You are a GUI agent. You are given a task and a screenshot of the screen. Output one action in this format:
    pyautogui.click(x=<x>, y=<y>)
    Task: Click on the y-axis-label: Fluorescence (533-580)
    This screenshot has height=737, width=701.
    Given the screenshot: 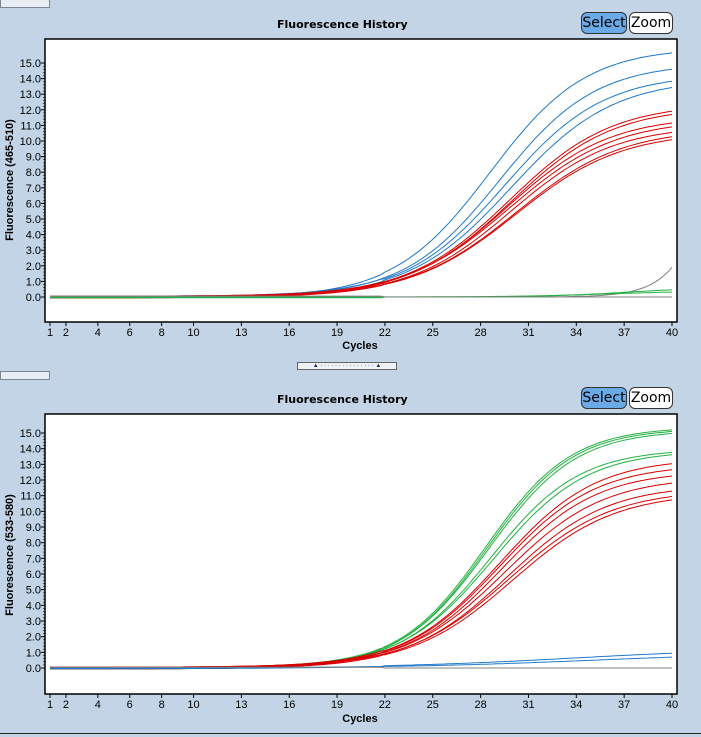 What is the action you would take?
    pyautogui.click(x=10, y=555)
    